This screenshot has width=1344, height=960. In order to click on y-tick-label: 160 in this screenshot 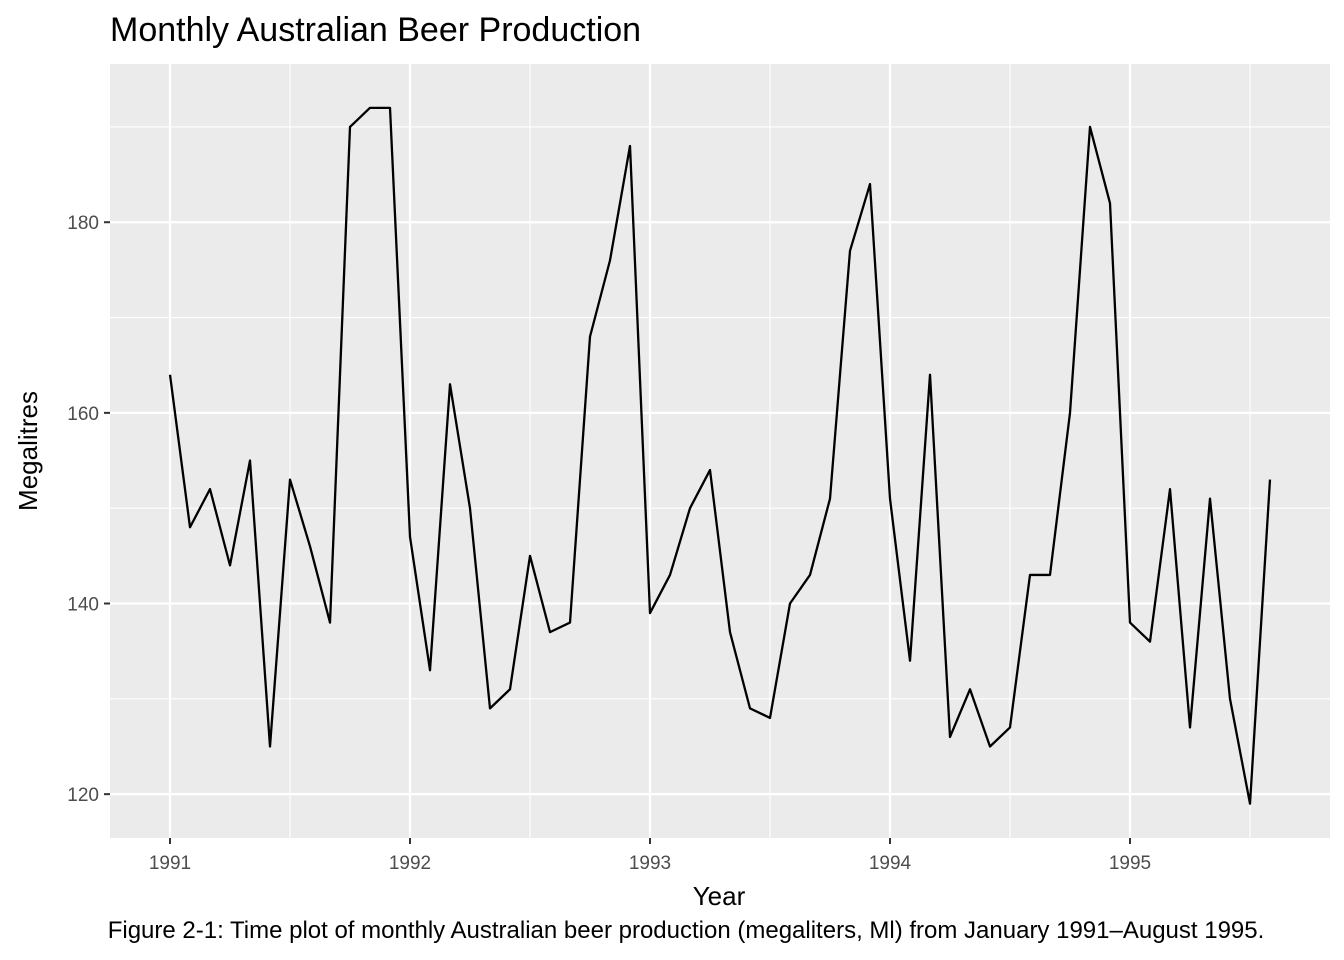, I will do `click(83, 414)`.